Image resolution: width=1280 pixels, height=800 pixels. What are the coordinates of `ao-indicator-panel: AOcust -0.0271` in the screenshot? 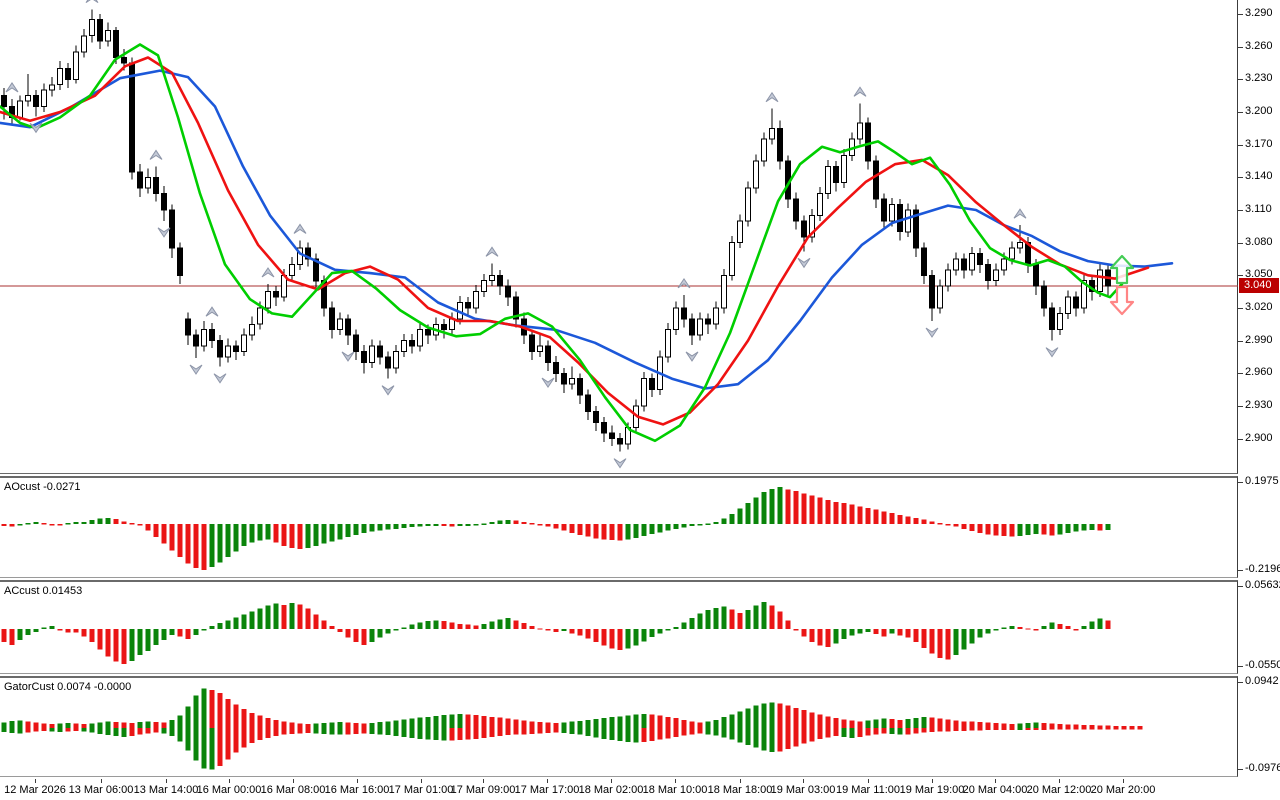 It's located at (619, 527).